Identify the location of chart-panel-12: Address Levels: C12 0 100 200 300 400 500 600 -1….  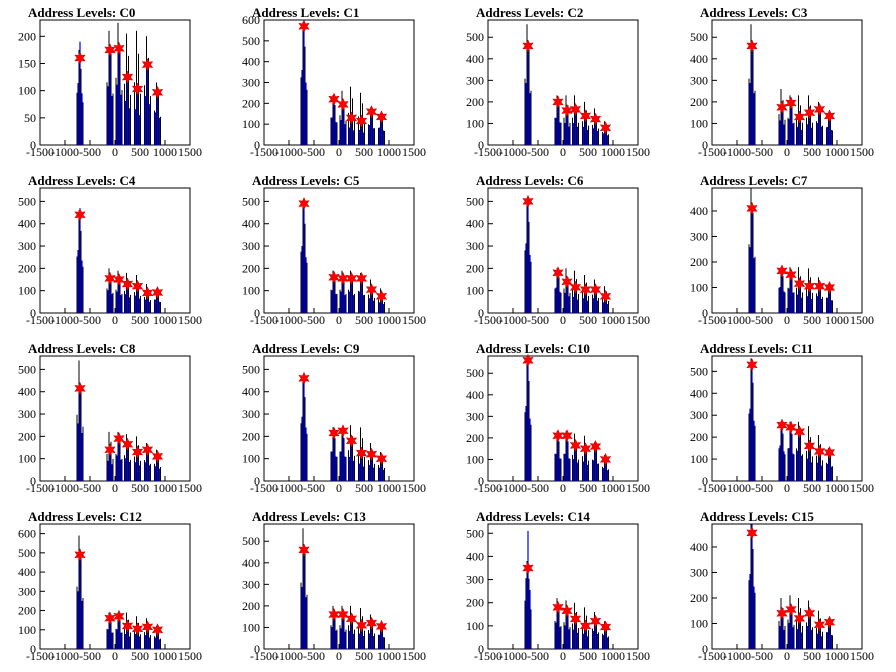
(110, 586).